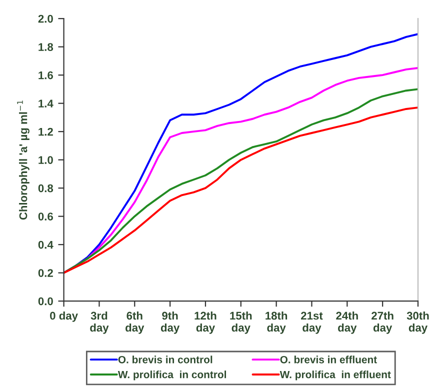 The width and height of the screenshot is (440, 387). I want to click on y-tick-label: 0.0, so click(45, 301).